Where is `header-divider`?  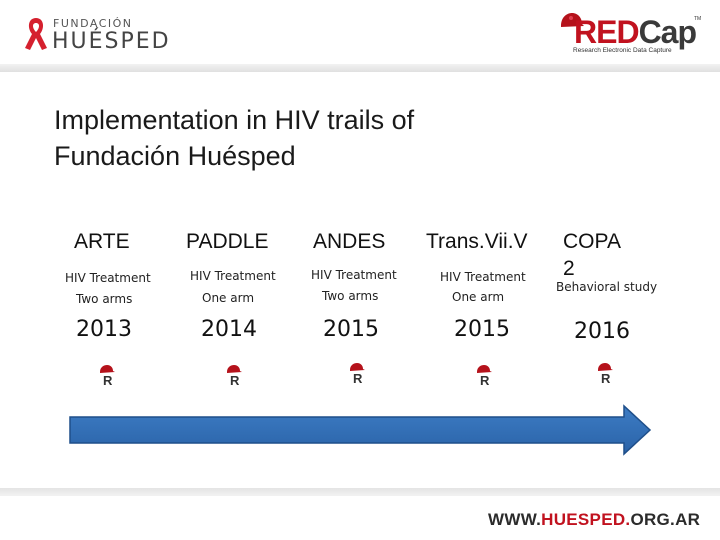
header-divider is located at coordinates (360, 68).